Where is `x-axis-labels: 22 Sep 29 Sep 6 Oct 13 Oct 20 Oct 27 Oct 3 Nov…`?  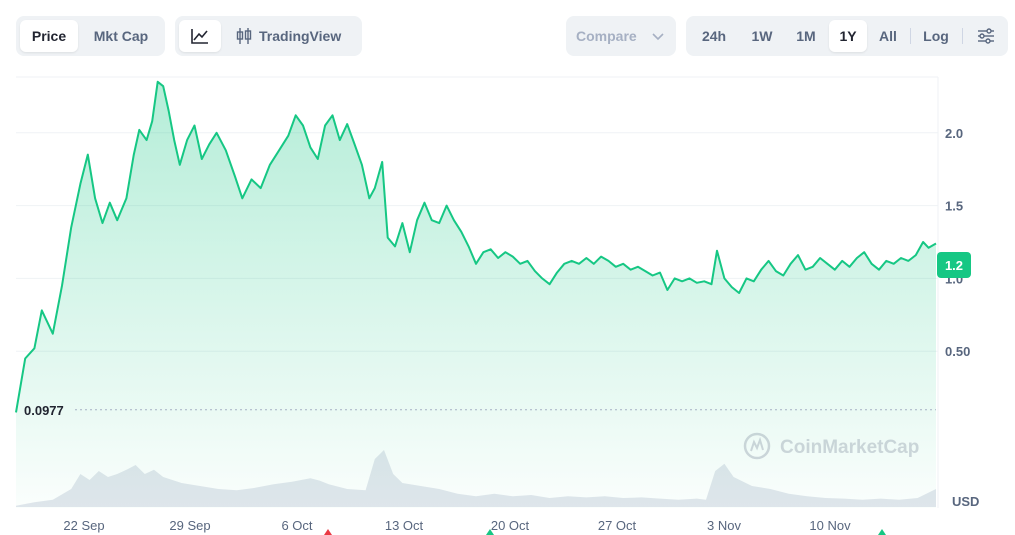 x-axis-labels: 22 Sep 29 Sep 6 Oct 13 Oct 20 Oct 27 Oct 3 Nov… is located at coordinates (457, 525).